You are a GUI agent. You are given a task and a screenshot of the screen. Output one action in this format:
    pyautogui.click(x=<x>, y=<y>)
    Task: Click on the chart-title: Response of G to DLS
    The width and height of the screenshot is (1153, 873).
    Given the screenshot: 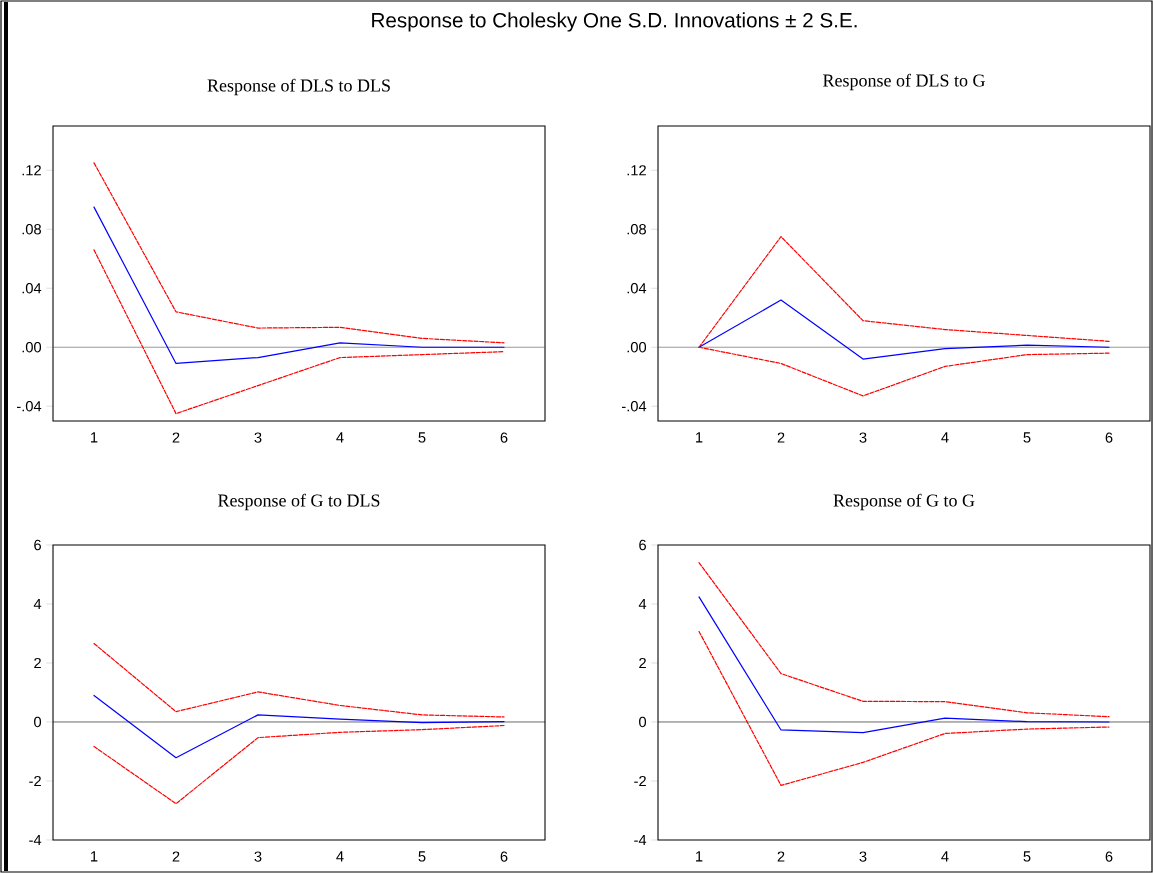 What is the action you would take?
    pyautogui.click(x=299, y=502)
    